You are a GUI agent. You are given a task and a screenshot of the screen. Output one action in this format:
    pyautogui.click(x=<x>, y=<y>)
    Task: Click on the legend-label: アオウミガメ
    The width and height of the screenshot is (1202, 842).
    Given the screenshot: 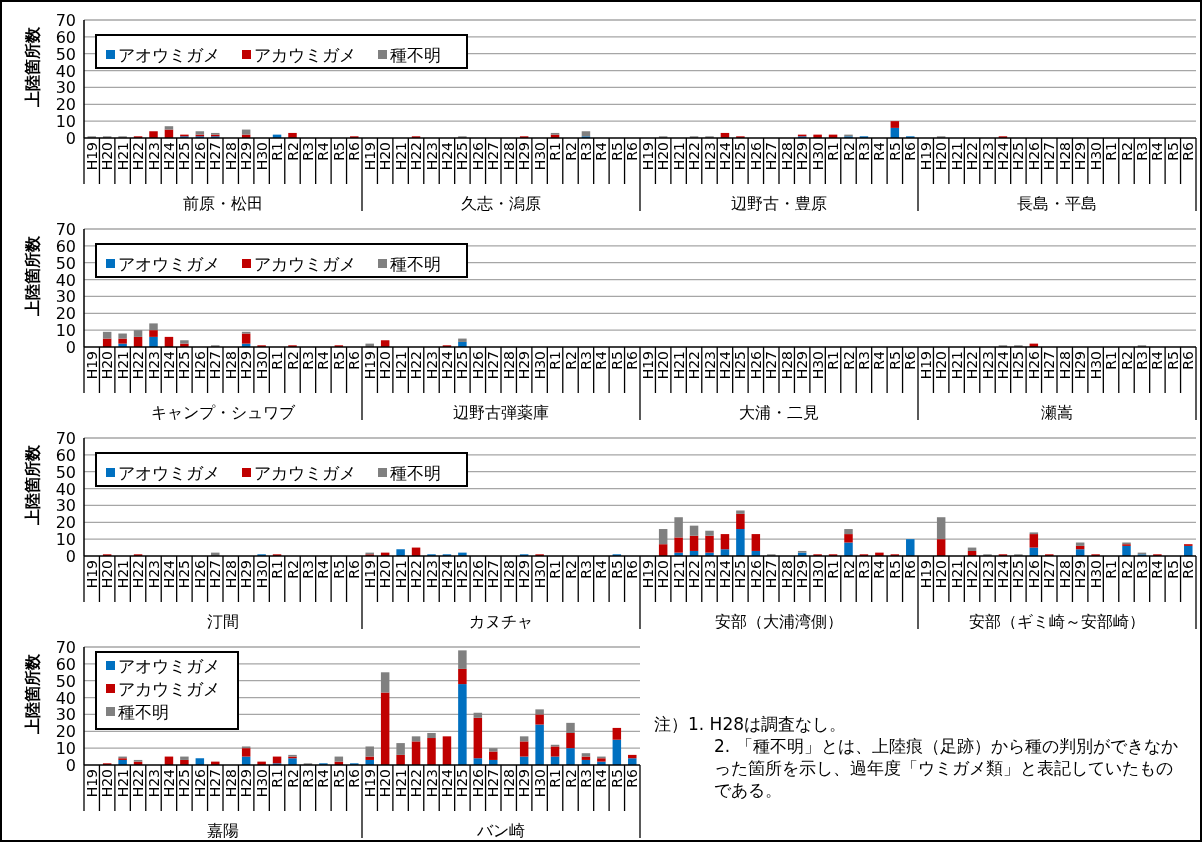 What is the action you would take?
    pyautogui.click(x=169, y=473)
    